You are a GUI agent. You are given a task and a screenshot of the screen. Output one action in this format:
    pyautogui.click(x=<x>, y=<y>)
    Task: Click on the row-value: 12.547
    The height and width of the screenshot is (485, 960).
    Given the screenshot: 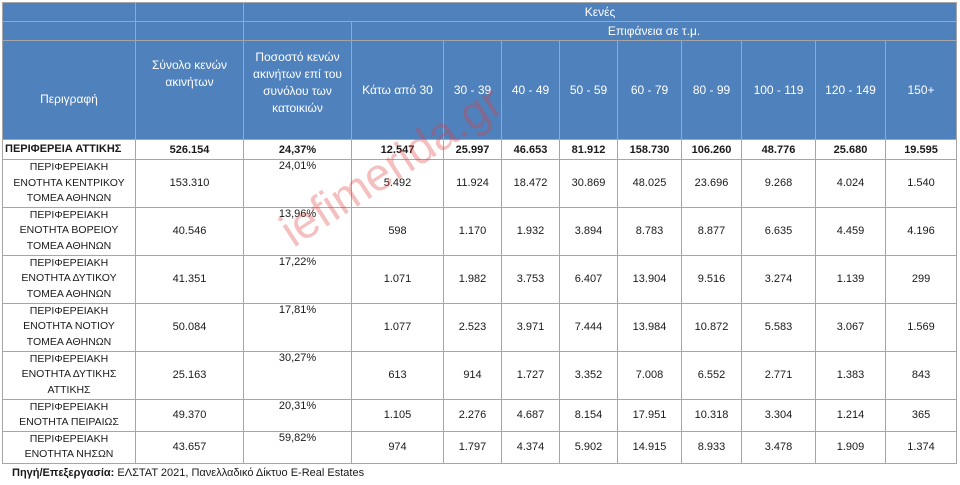 What is the action you would take?
    pyautogui.click(x=397, y=149)
    